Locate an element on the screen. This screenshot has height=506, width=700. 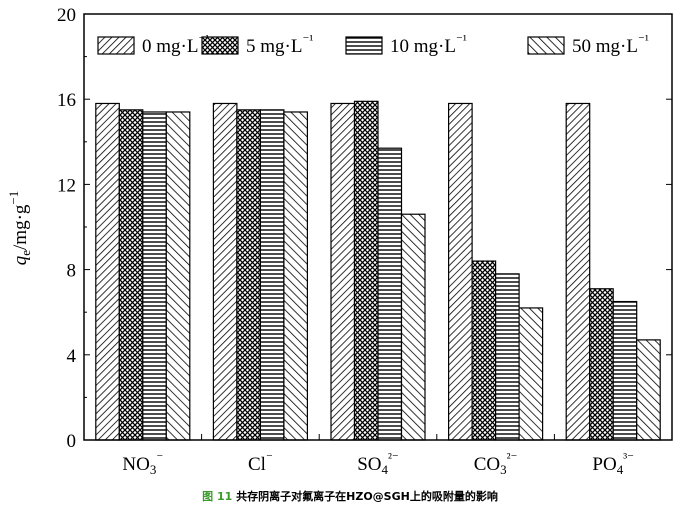
figure-caption: 图 11 共存阴离子对氟离子在HZO@SGH上的吸附量的影响 is located at coordinates (350, 496).